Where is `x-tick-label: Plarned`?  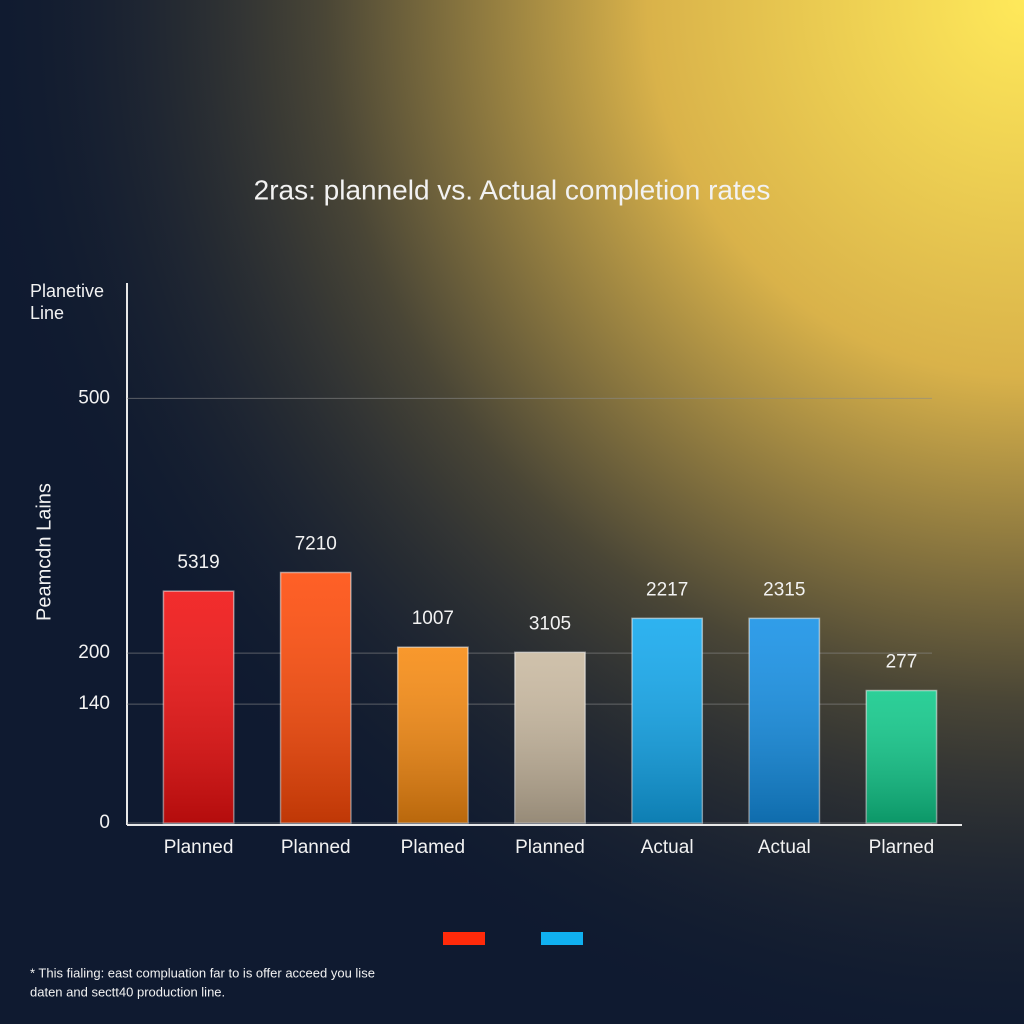 x-tick-label: Plarned is located at coordinates (902, 847).